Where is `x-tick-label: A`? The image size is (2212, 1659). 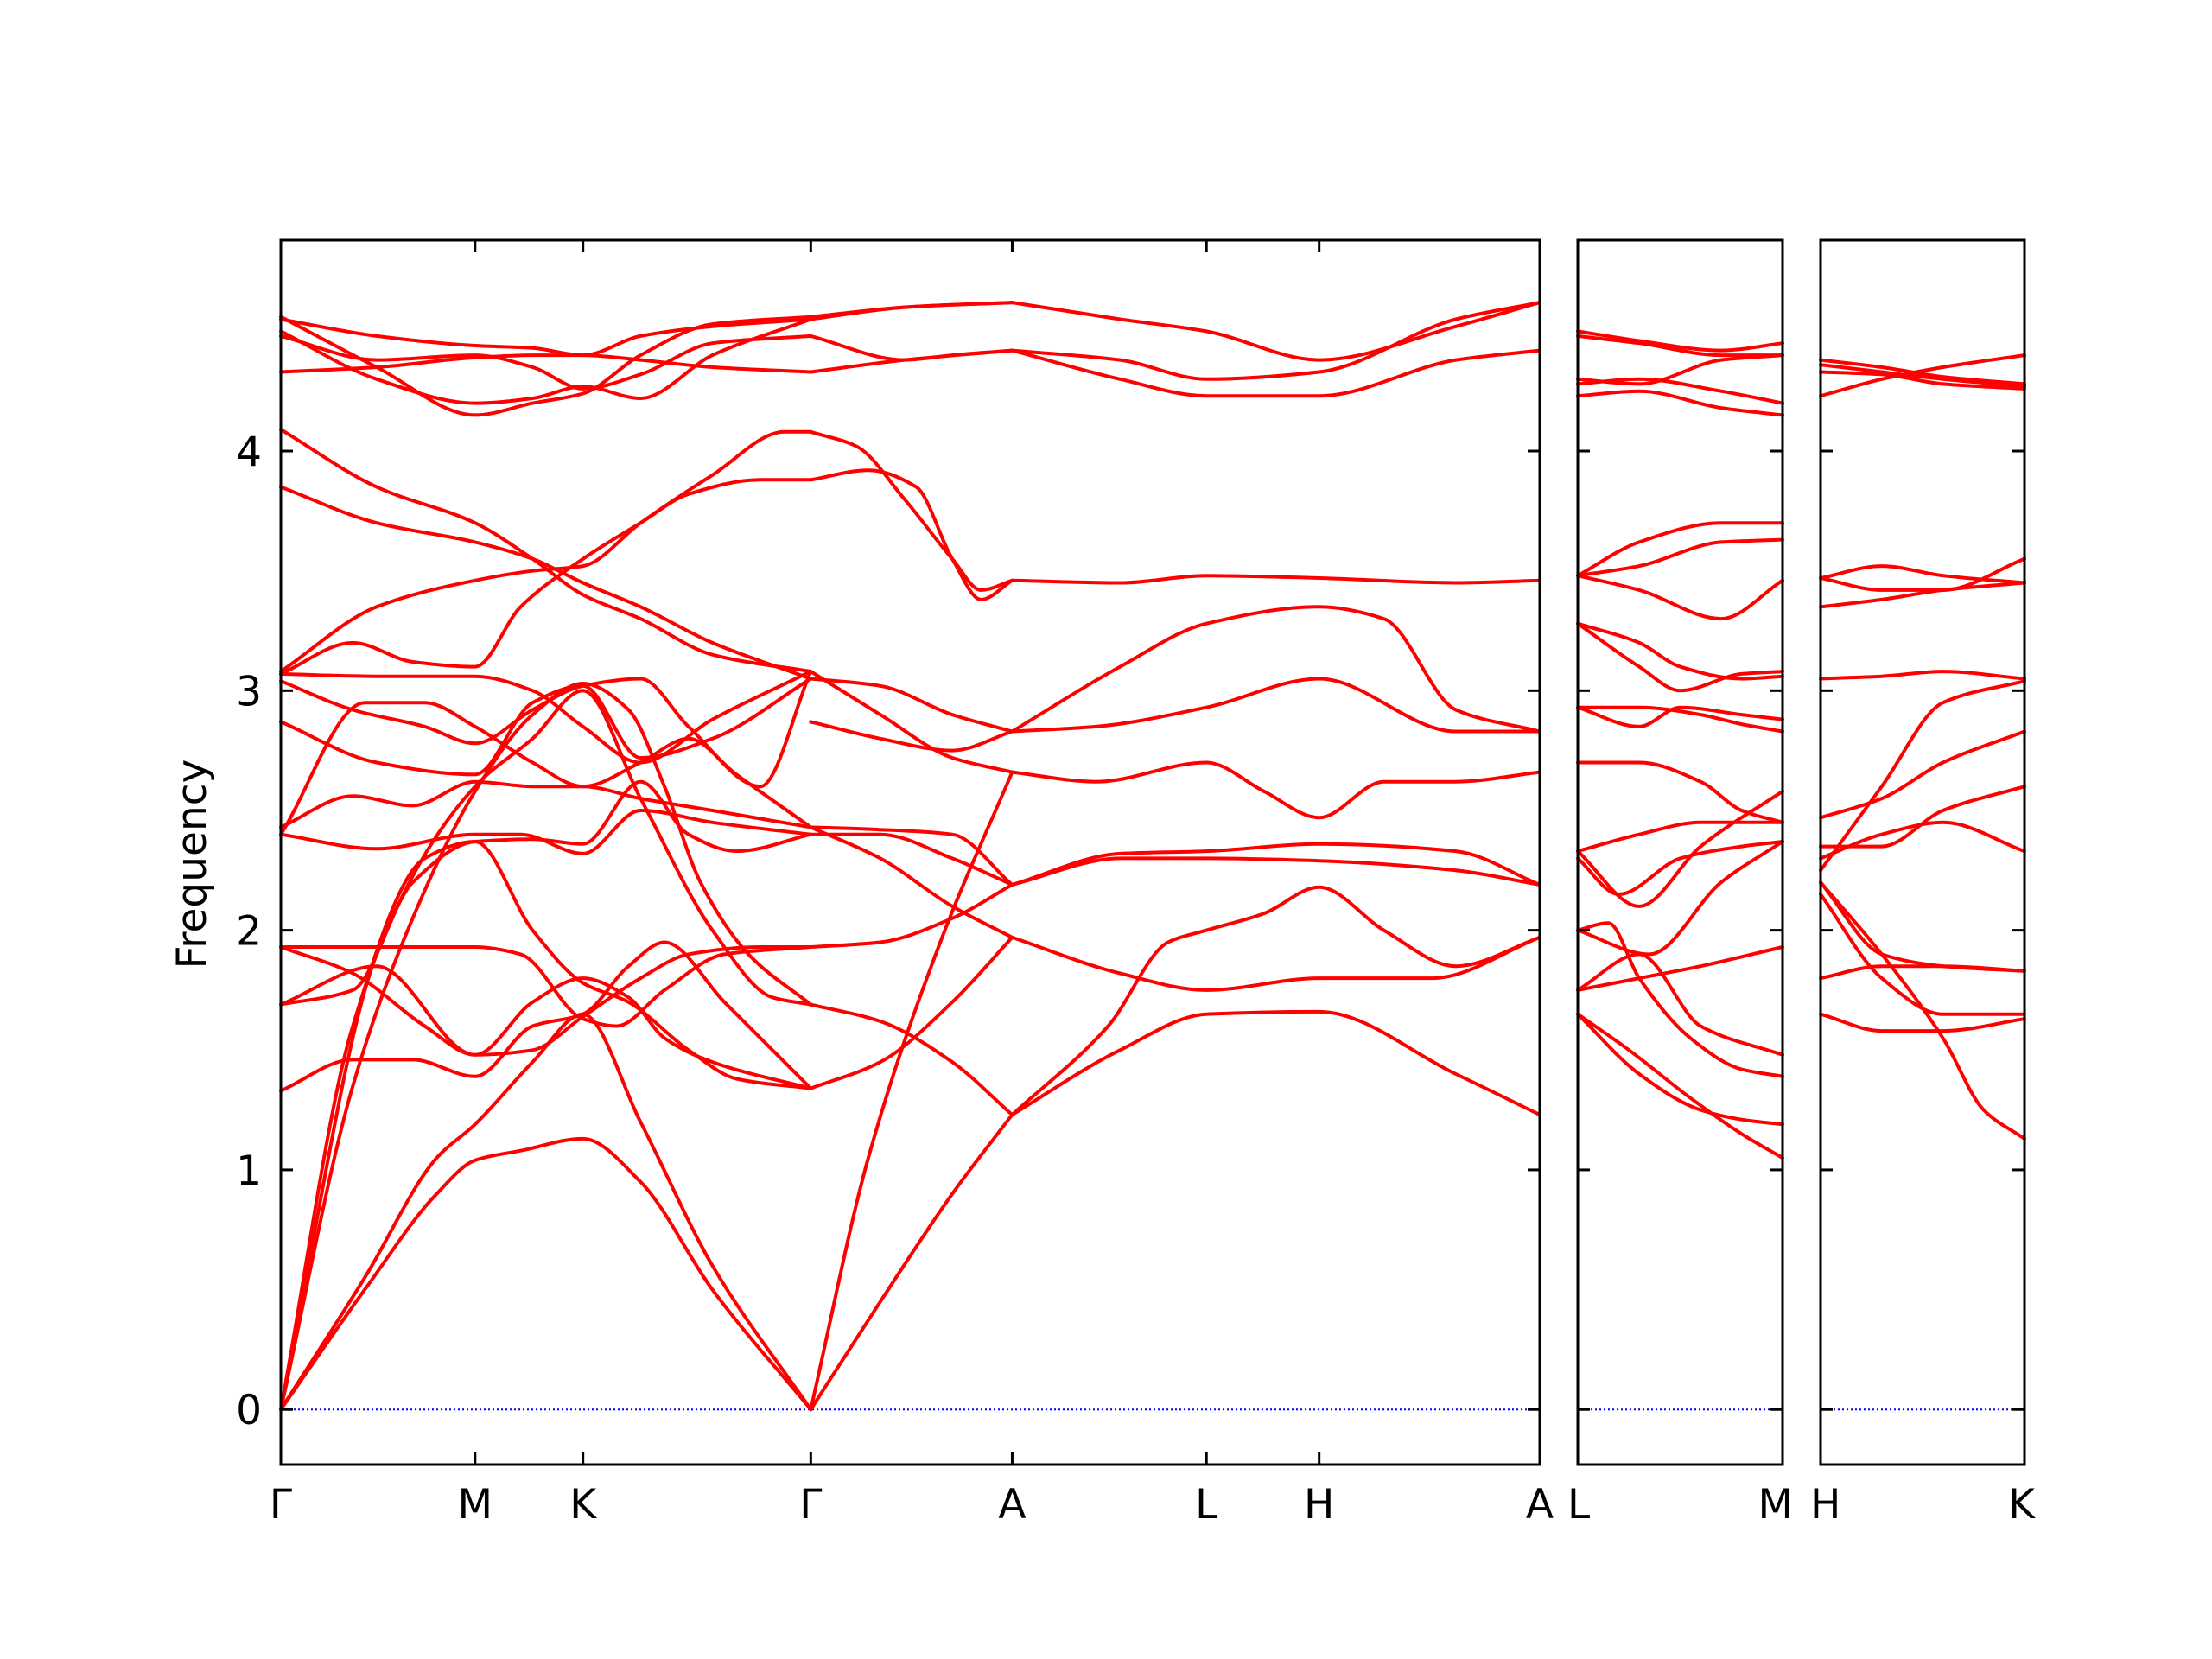
x-tick-label: A is located at coordinates (1540, 1505).